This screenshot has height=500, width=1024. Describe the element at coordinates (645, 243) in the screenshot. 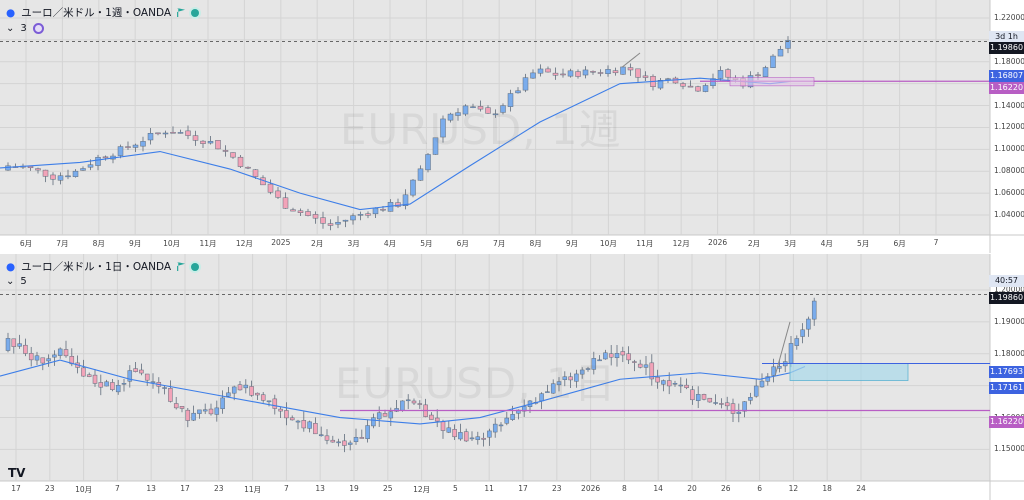

I see `time-axis-label: 11月` at that location.